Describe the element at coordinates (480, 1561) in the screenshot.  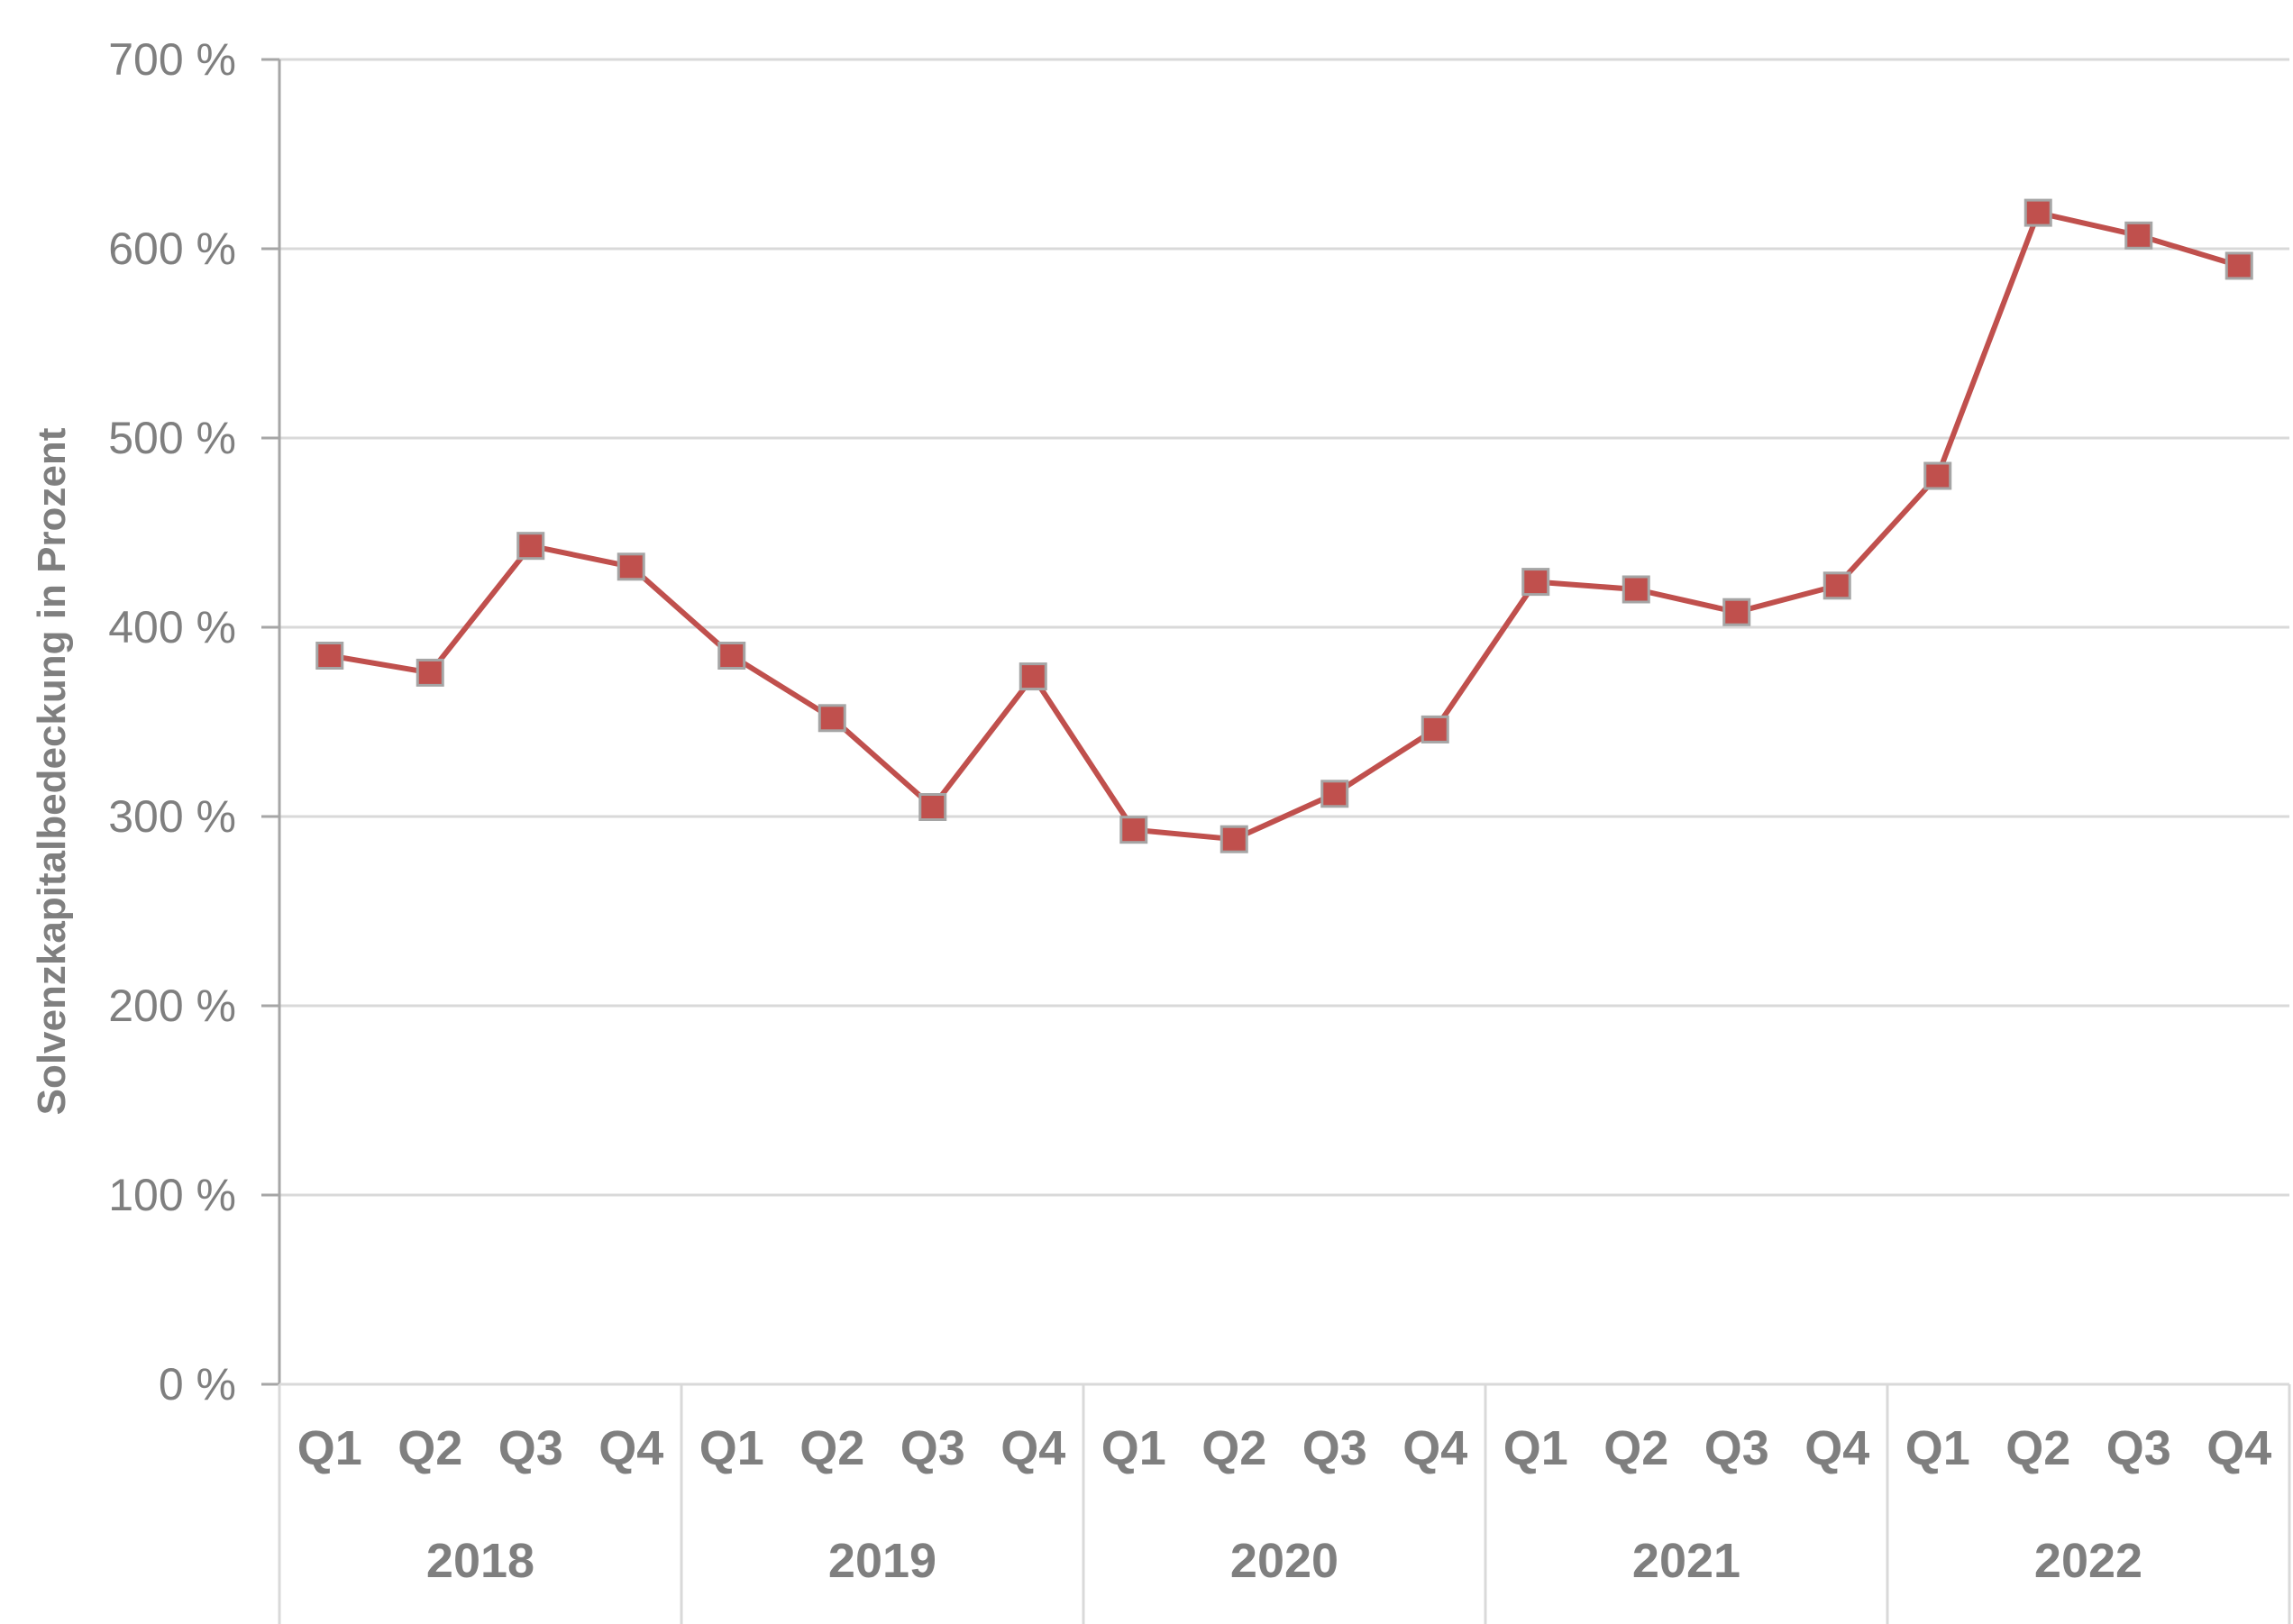
I see `x-tick-label-year: 2018` at that location.